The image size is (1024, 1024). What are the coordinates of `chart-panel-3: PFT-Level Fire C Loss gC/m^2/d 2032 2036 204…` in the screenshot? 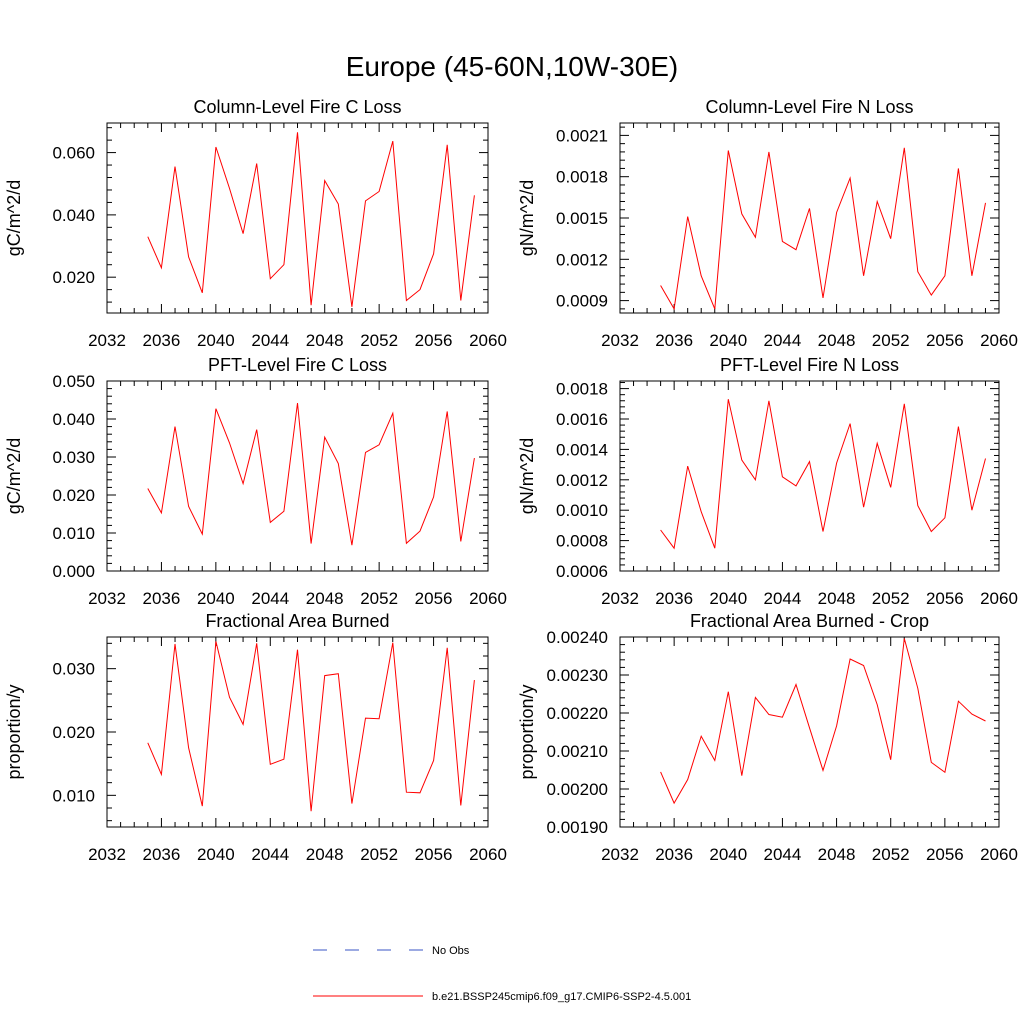 It's located at (255, 481).